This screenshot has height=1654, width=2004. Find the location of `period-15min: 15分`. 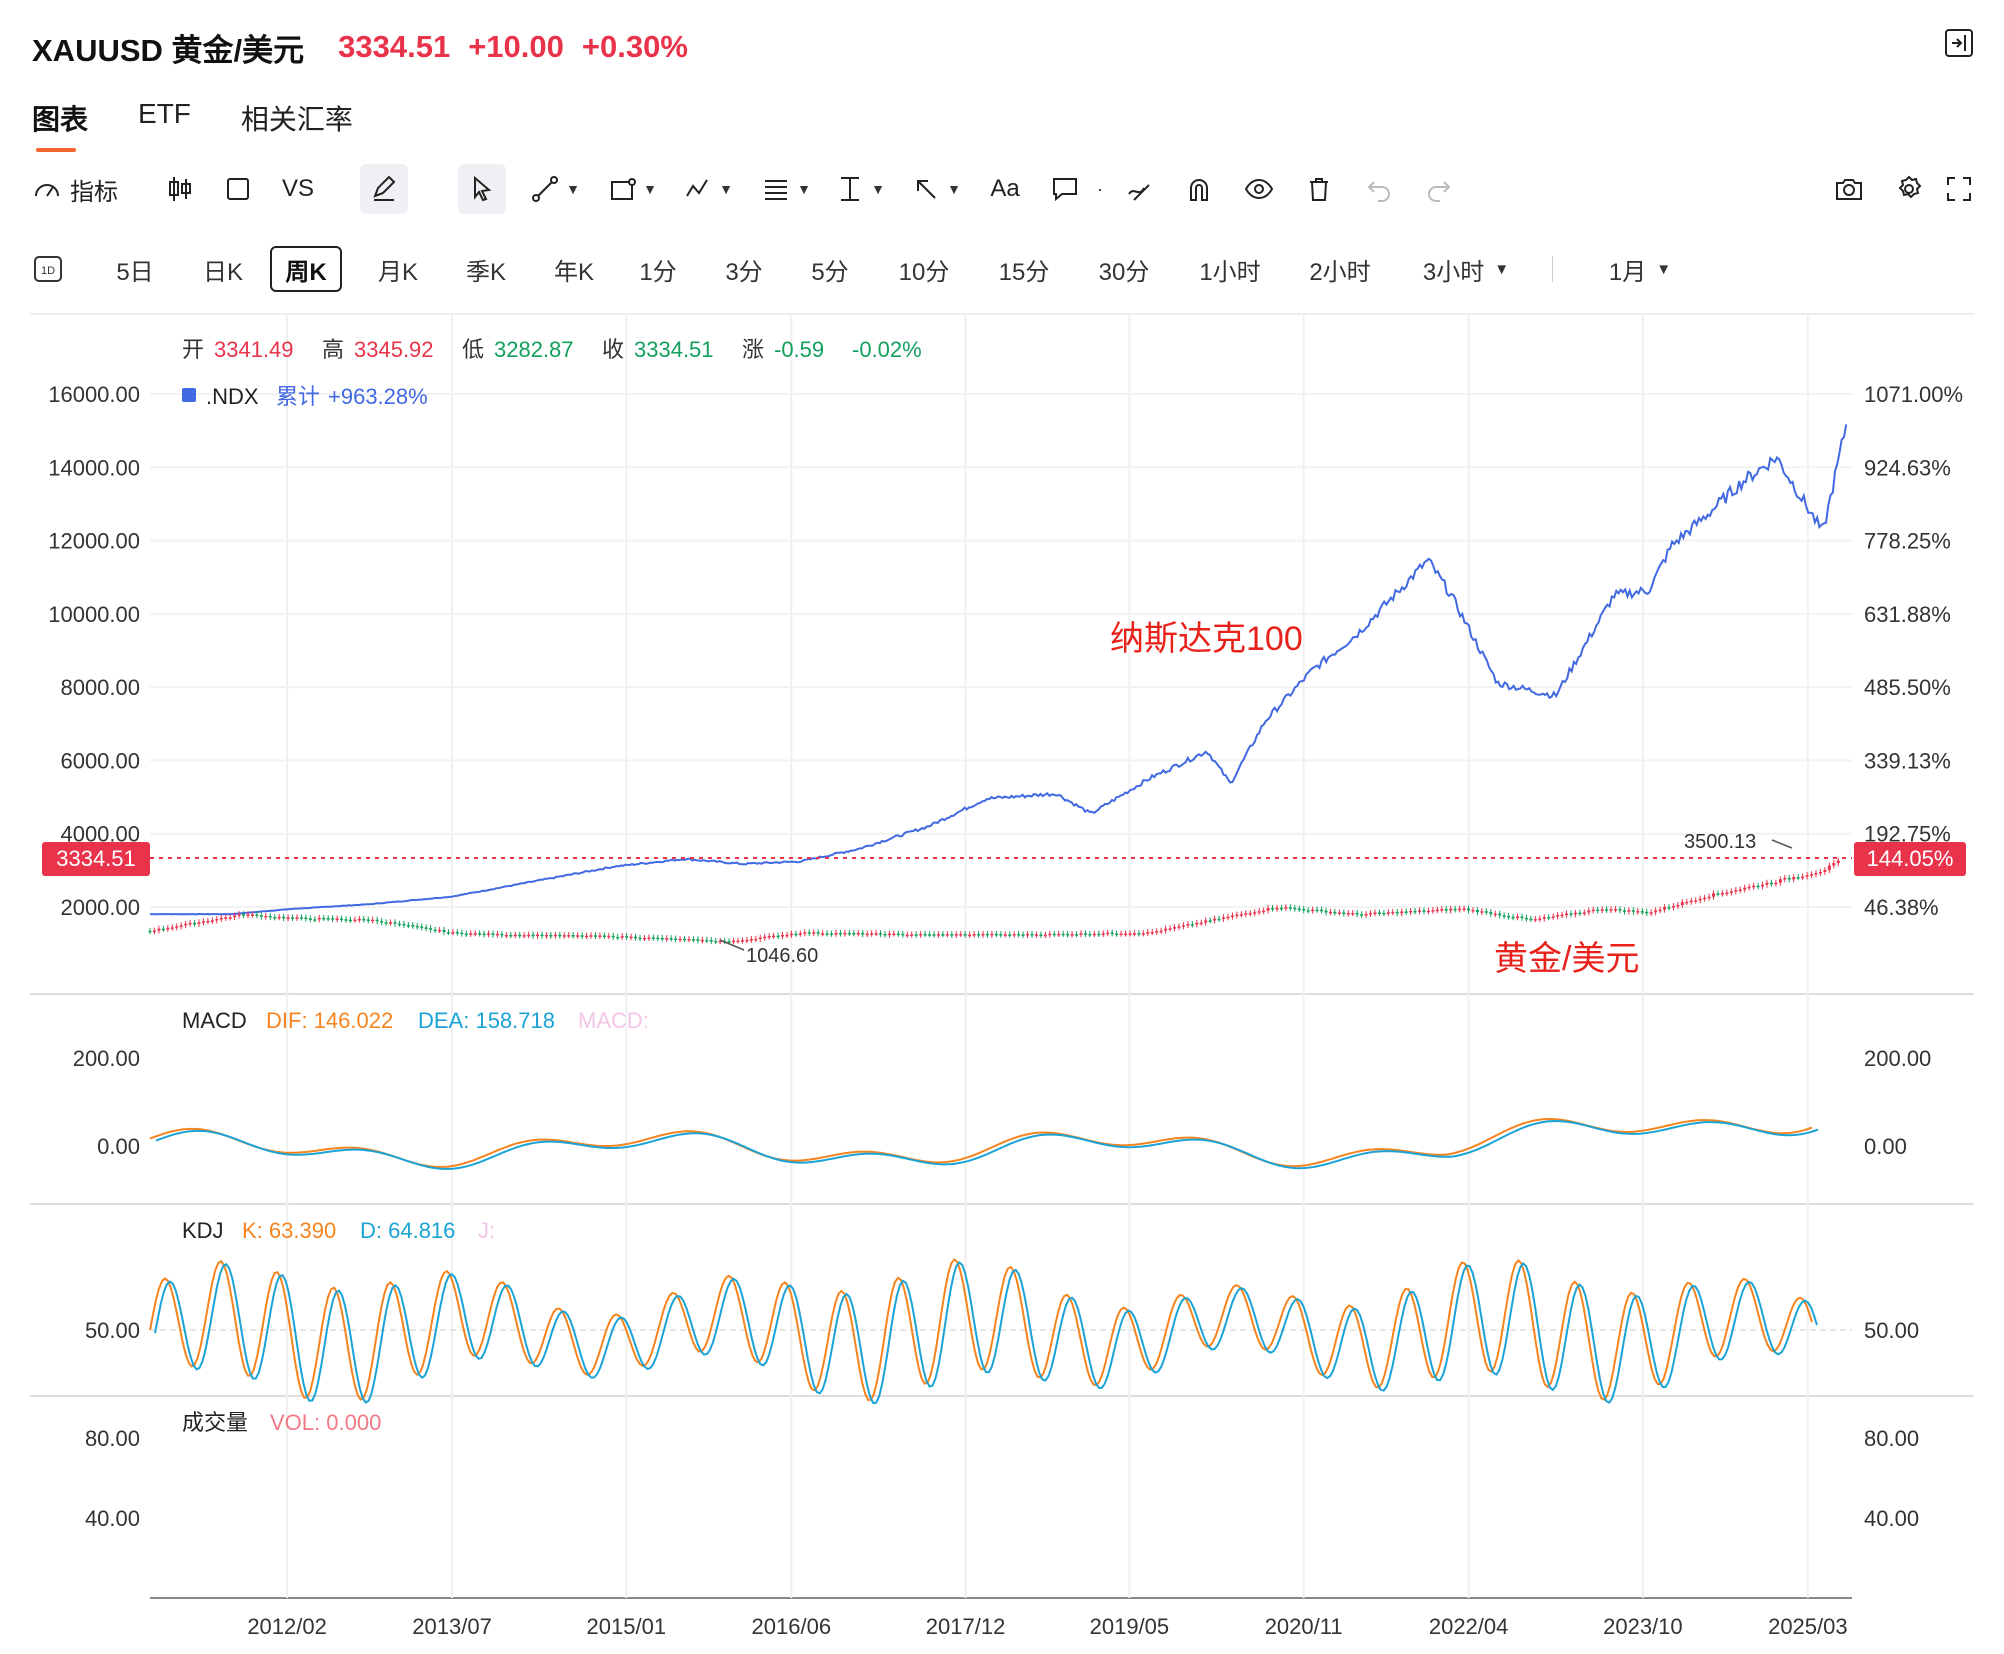

period-15min: 15分 is located at coordinates (1024, 272).